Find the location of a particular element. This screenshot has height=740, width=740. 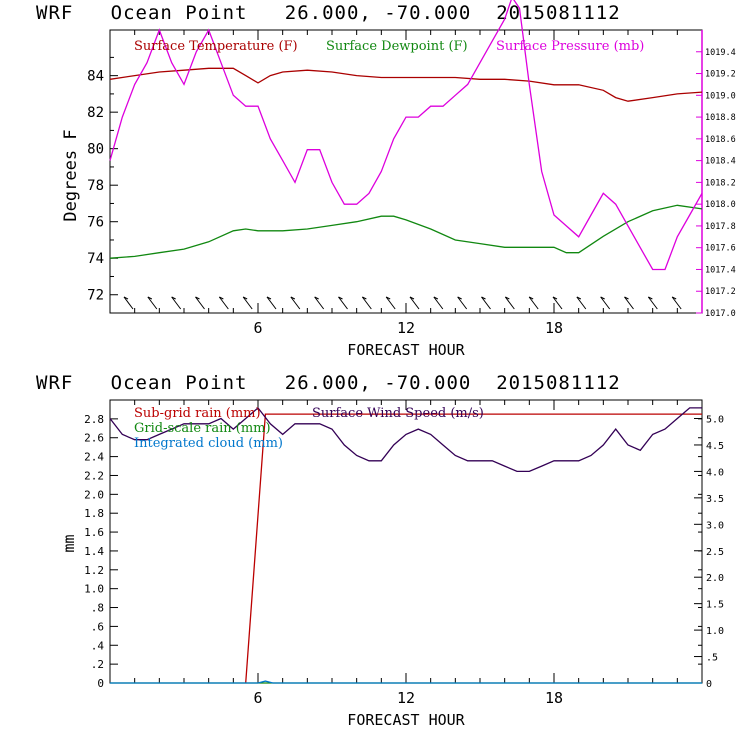

bottom-y-tick-label: 0 is located at coordinates (100, 683).